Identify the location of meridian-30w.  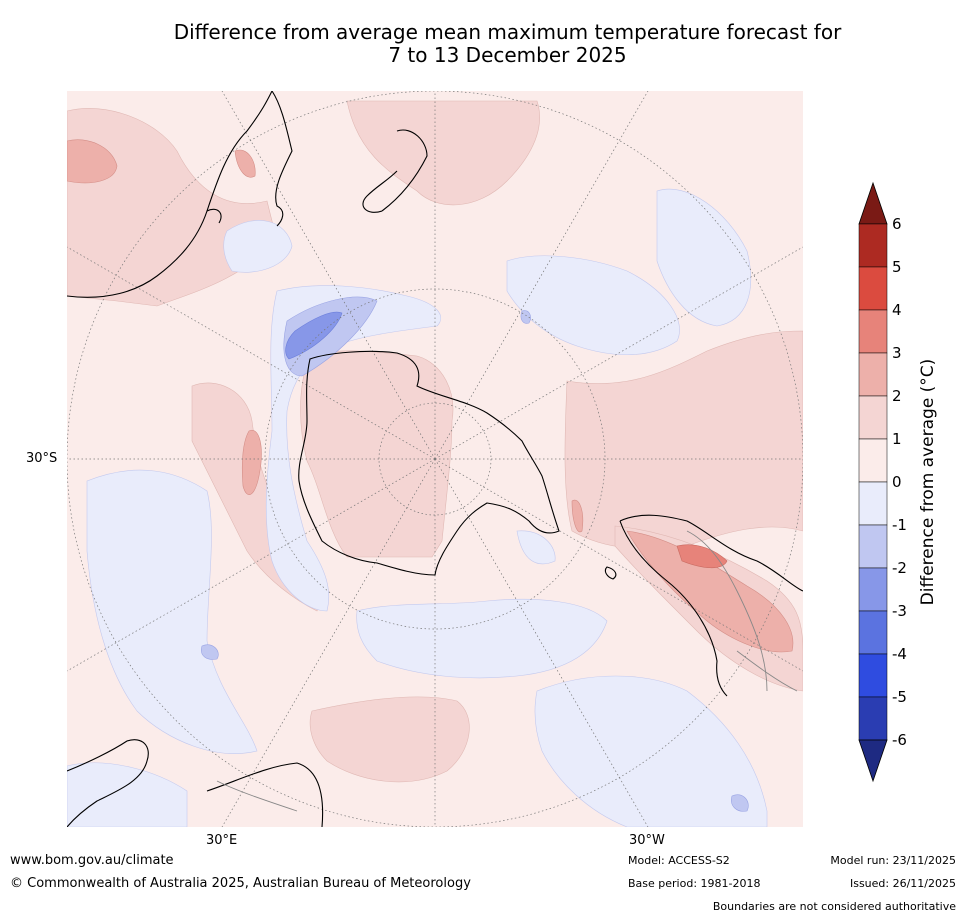
(541, 642).